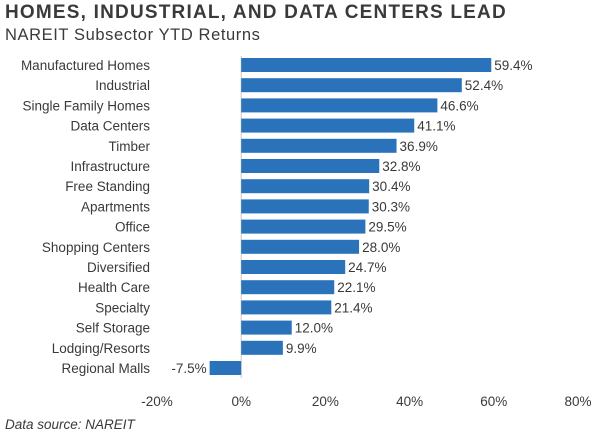 This screenshot has width=600, height=441. What do you see at coordinates (391, 206) in the screenshot?
I see `data-label: 30.3%` at bounding box center [391, 206].